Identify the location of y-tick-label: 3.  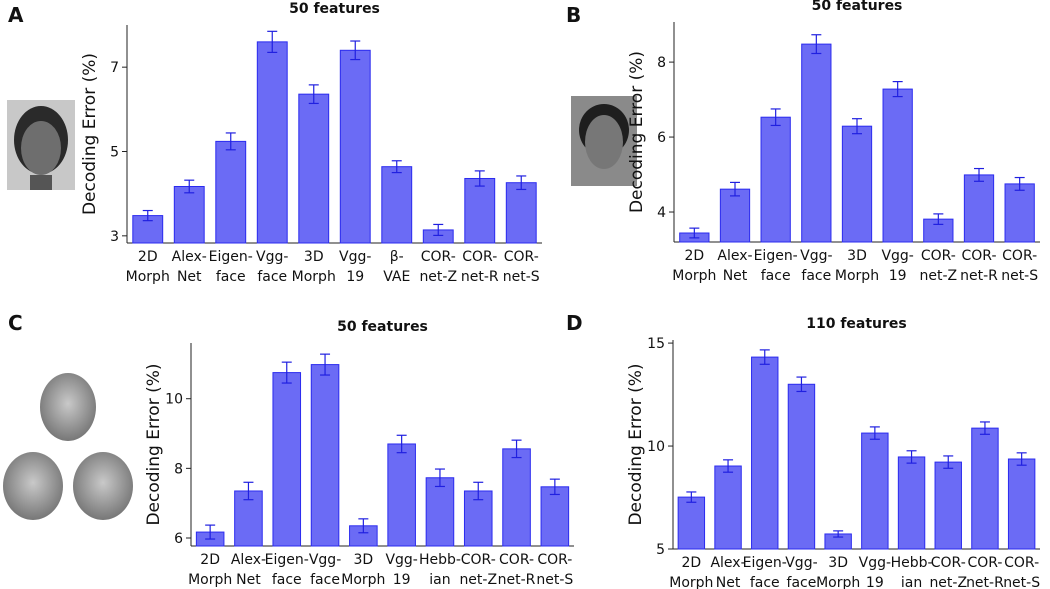
(114, 237).